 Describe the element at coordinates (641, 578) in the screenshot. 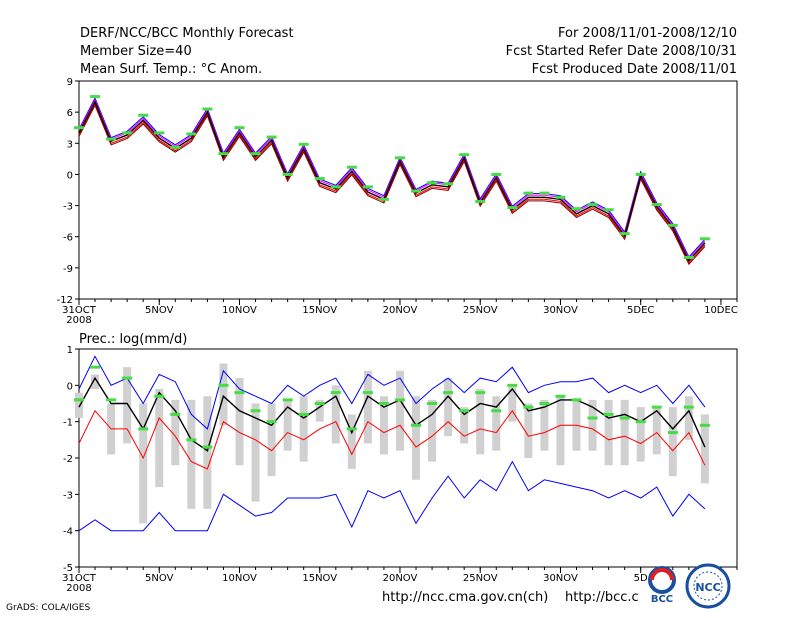

I see `panel2-x-tick-label: 5D` at that location.